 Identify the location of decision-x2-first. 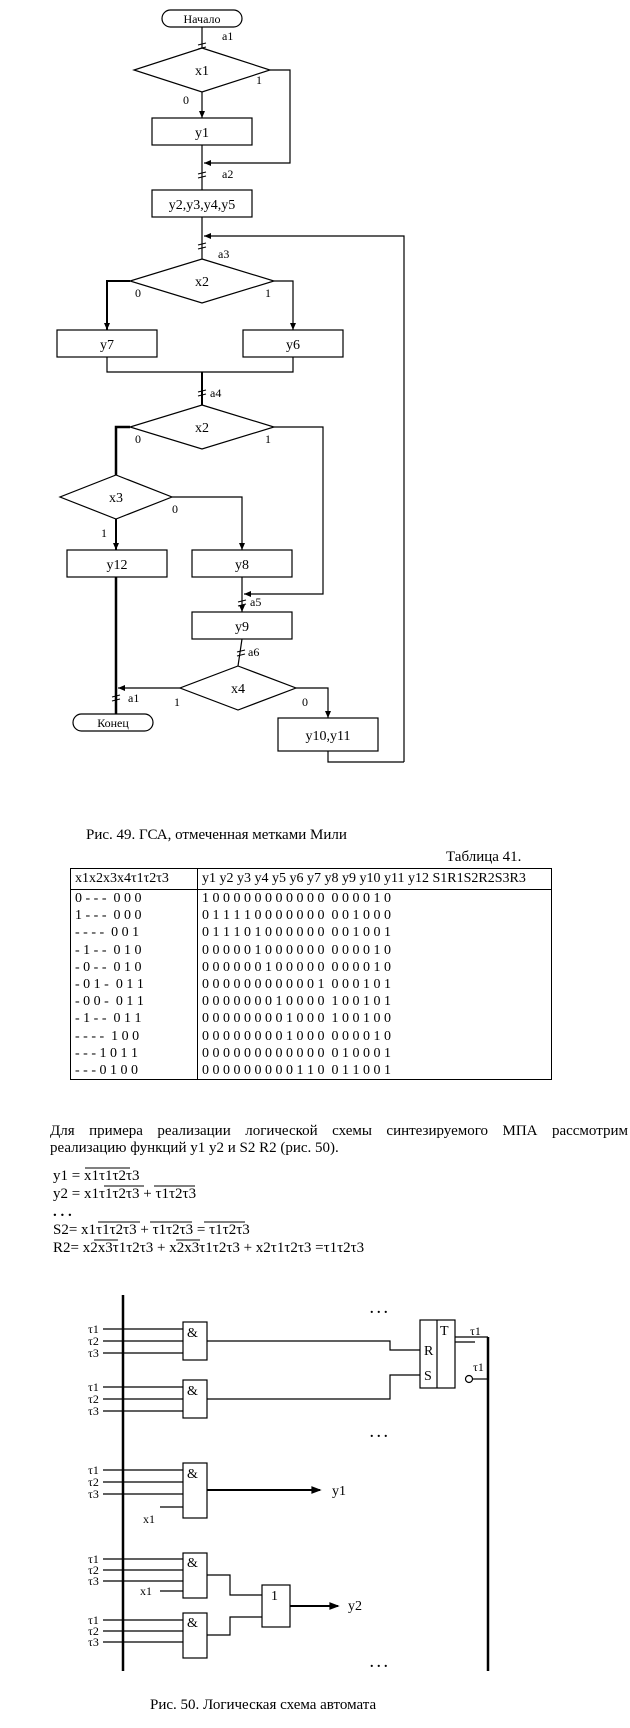
(202, 281).